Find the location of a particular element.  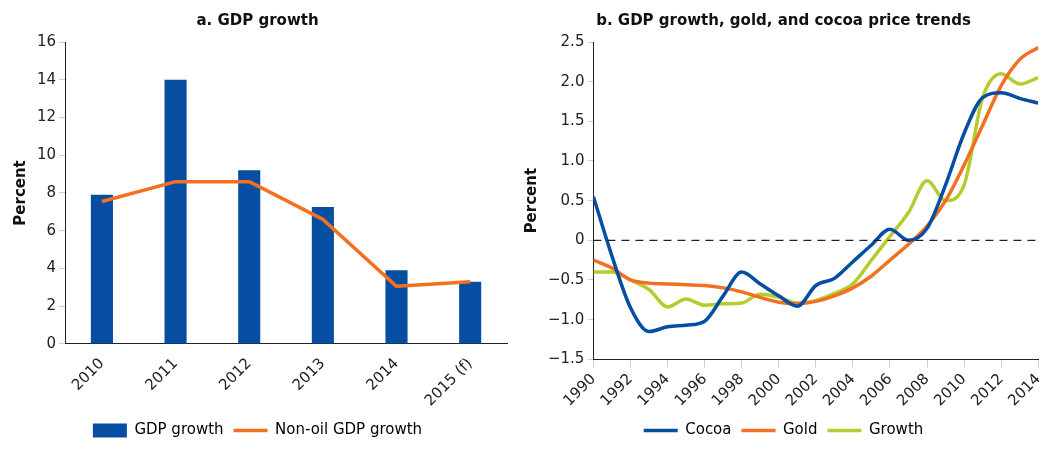

y-tick-label: 10 is located at coordinates (46, 154).